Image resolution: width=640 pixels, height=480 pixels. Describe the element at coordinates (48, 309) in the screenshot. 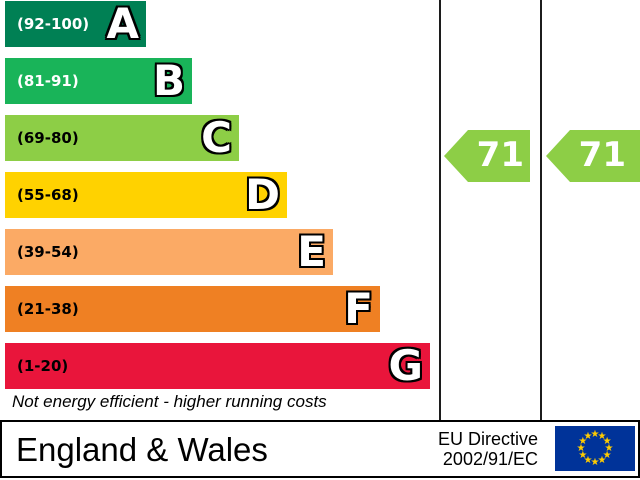

I see `band-range-label: (21-38)` at that location.